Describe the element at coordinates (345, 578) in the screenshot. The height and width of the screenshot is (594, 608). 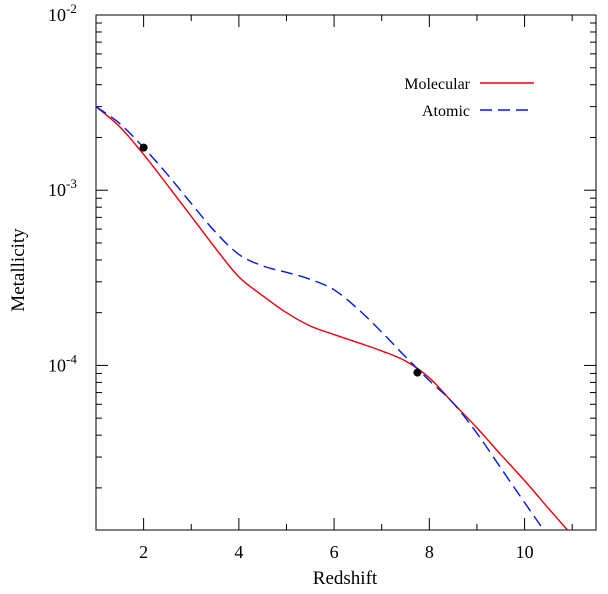
I see `x-axis-label: Redshift` at that location.